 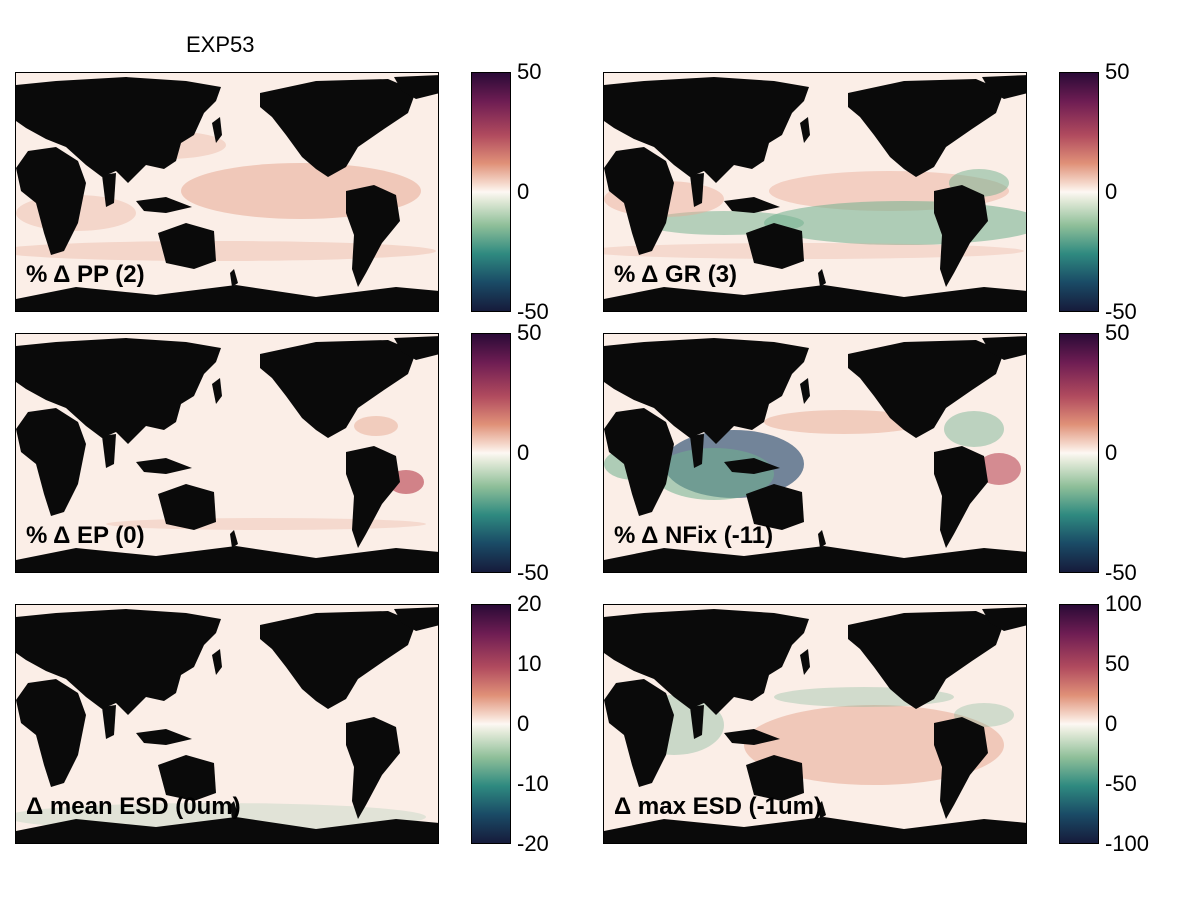 I want to click on panel-label: % Δ NFix (-11), so click(x=694, y=535).